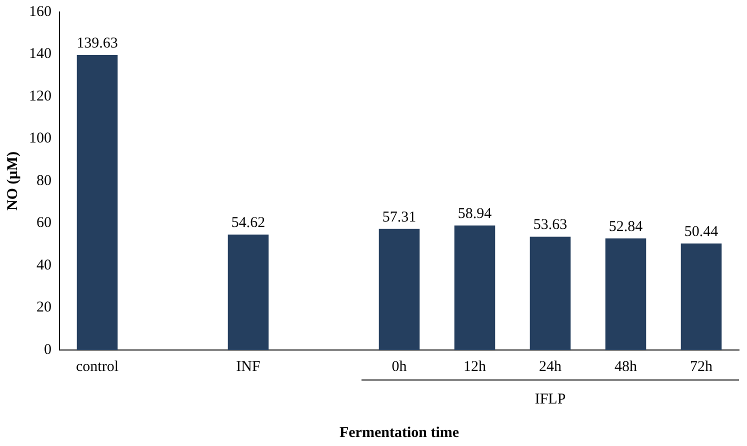  I want to click on x-tick-label: 12h, so click(475, 366).